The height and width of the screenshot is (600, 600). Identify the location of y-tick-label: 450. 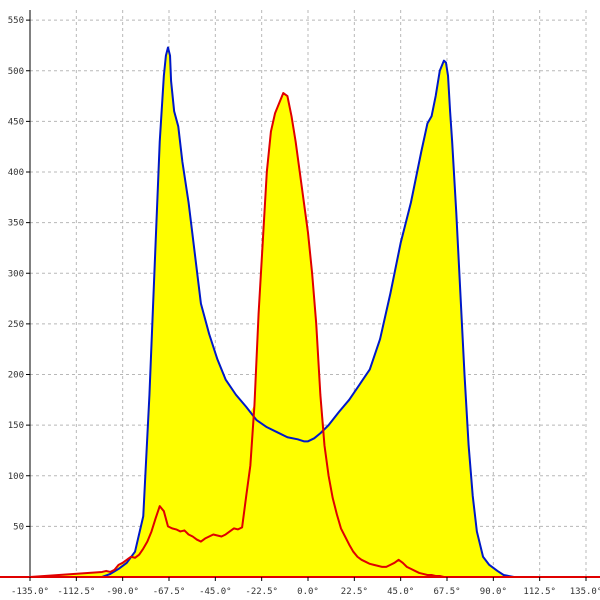
(16, 122).